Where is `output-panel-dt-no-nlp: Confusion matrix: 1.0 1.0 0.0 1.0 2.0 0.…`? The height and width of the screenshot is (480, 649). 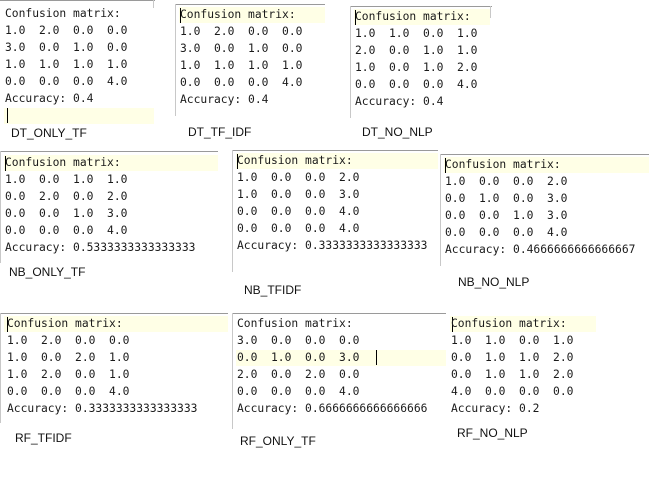
output-panel-dt-no-nlp: Confusion matrix: 1.0 1.0 0.0 1.0 2.0 0.… is located at coordinates (421, 62).